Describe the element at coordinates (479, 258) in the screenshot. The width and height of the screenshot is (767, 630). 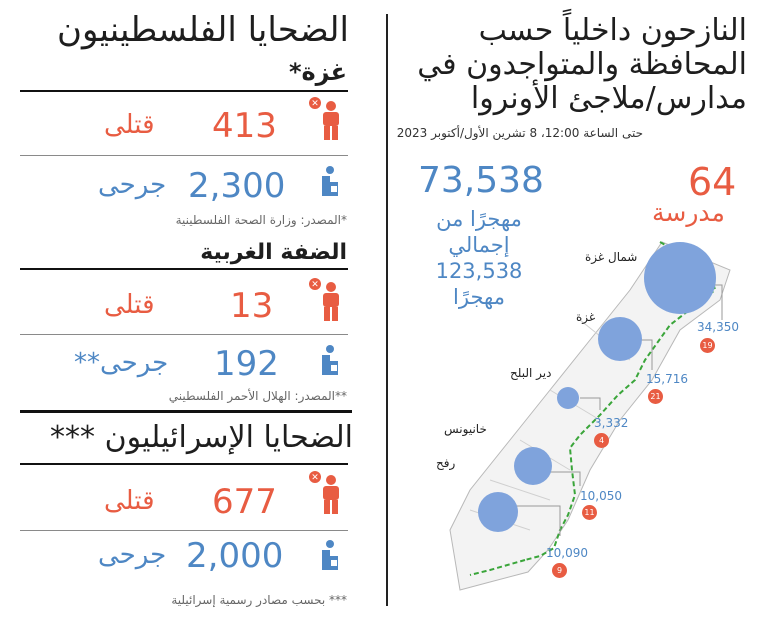
I see `displaced-caption: مهجرًا من إجمالي 123,538 مهجرًا` at that location.